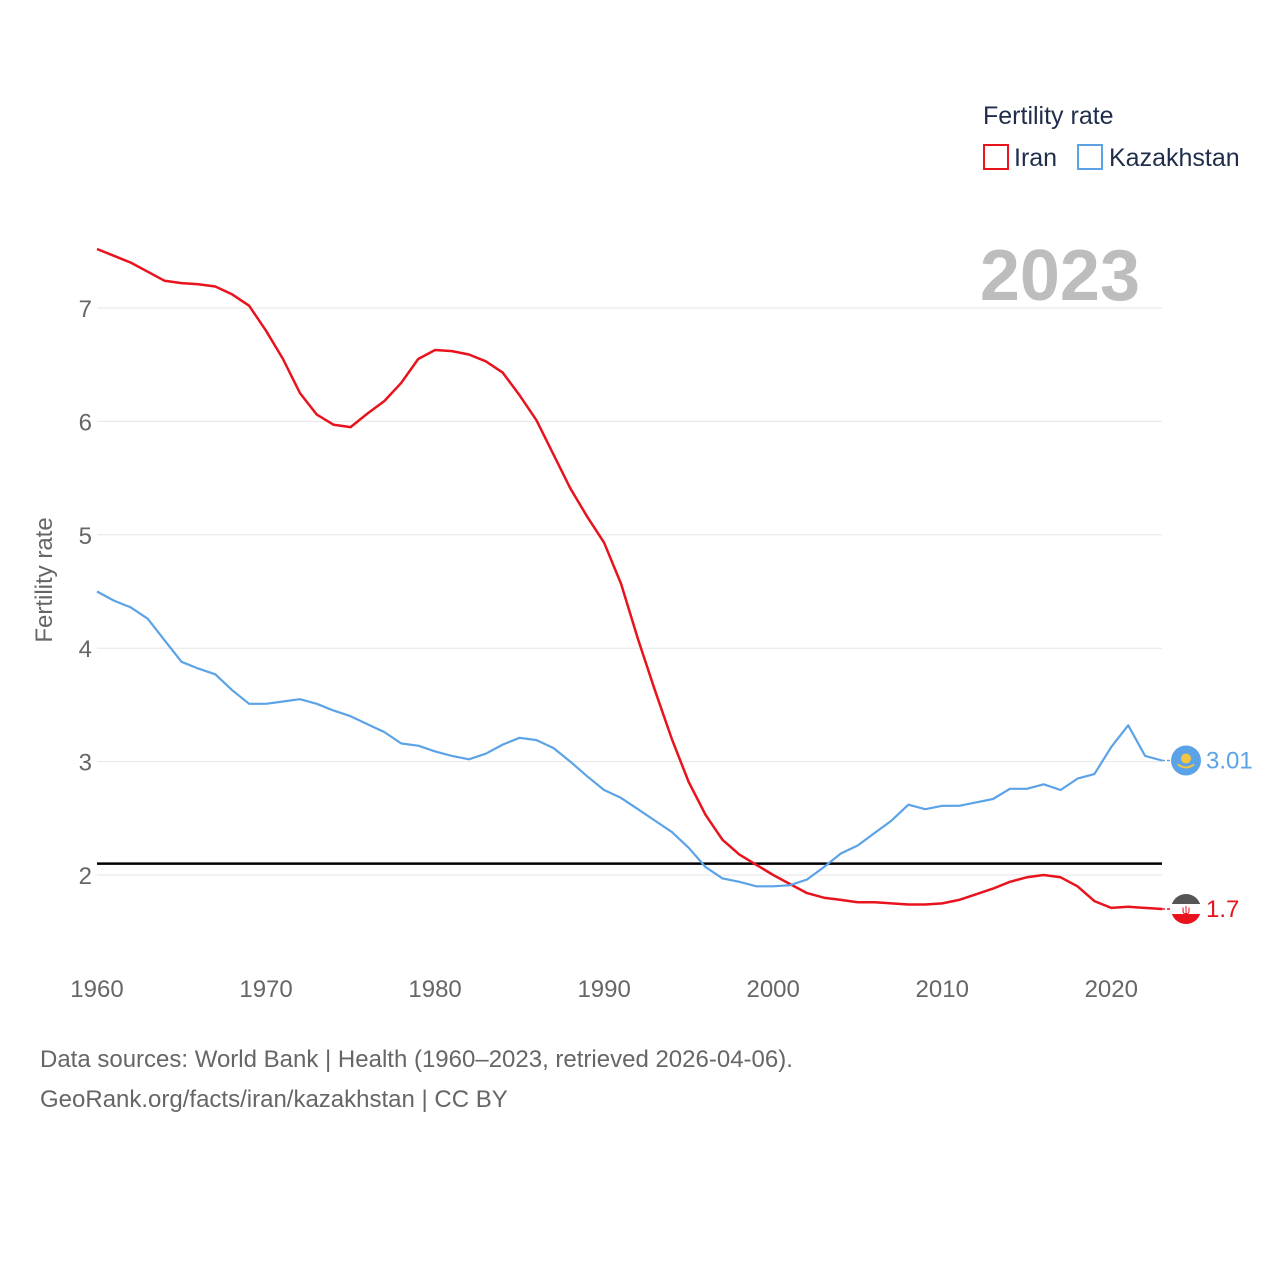 This screenshot has width=1280, height=1280. I want to click on y-tick-label: 4, so click(85, 649).